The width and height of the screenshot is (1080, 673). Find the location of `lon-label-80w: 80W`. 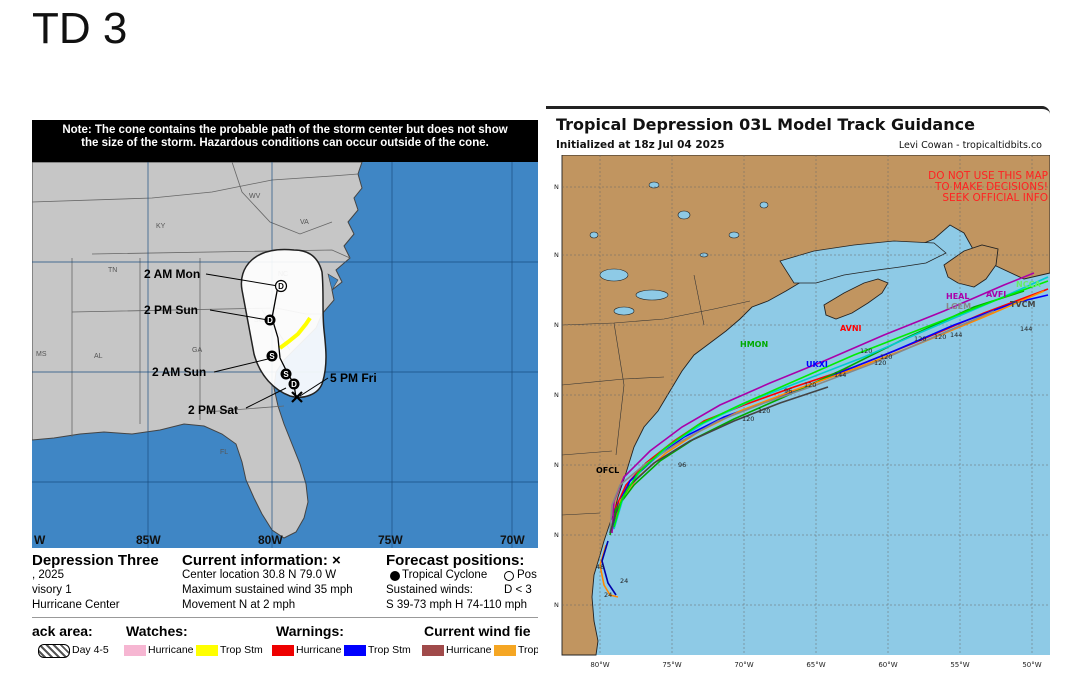

lon-label-80w: 80W is located at coordinates (270, 540).